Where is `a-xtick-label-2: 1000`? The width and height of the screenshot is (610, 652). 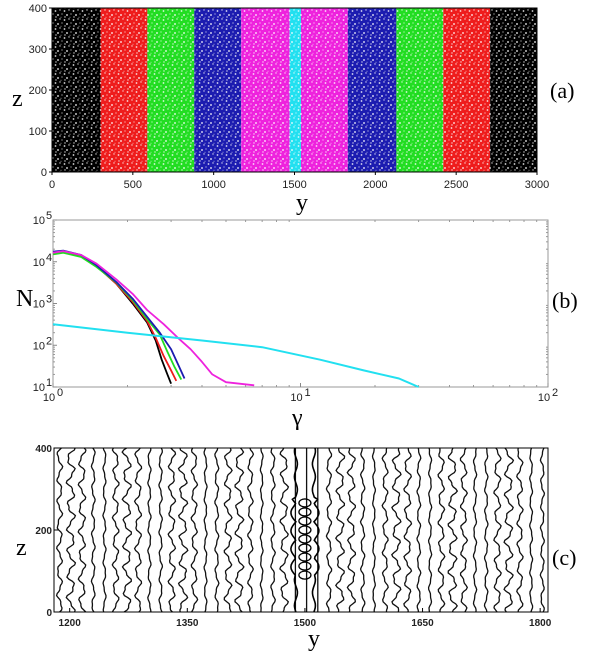
a-xtick-label-2: 1000 is located at coordinates (213, 185).